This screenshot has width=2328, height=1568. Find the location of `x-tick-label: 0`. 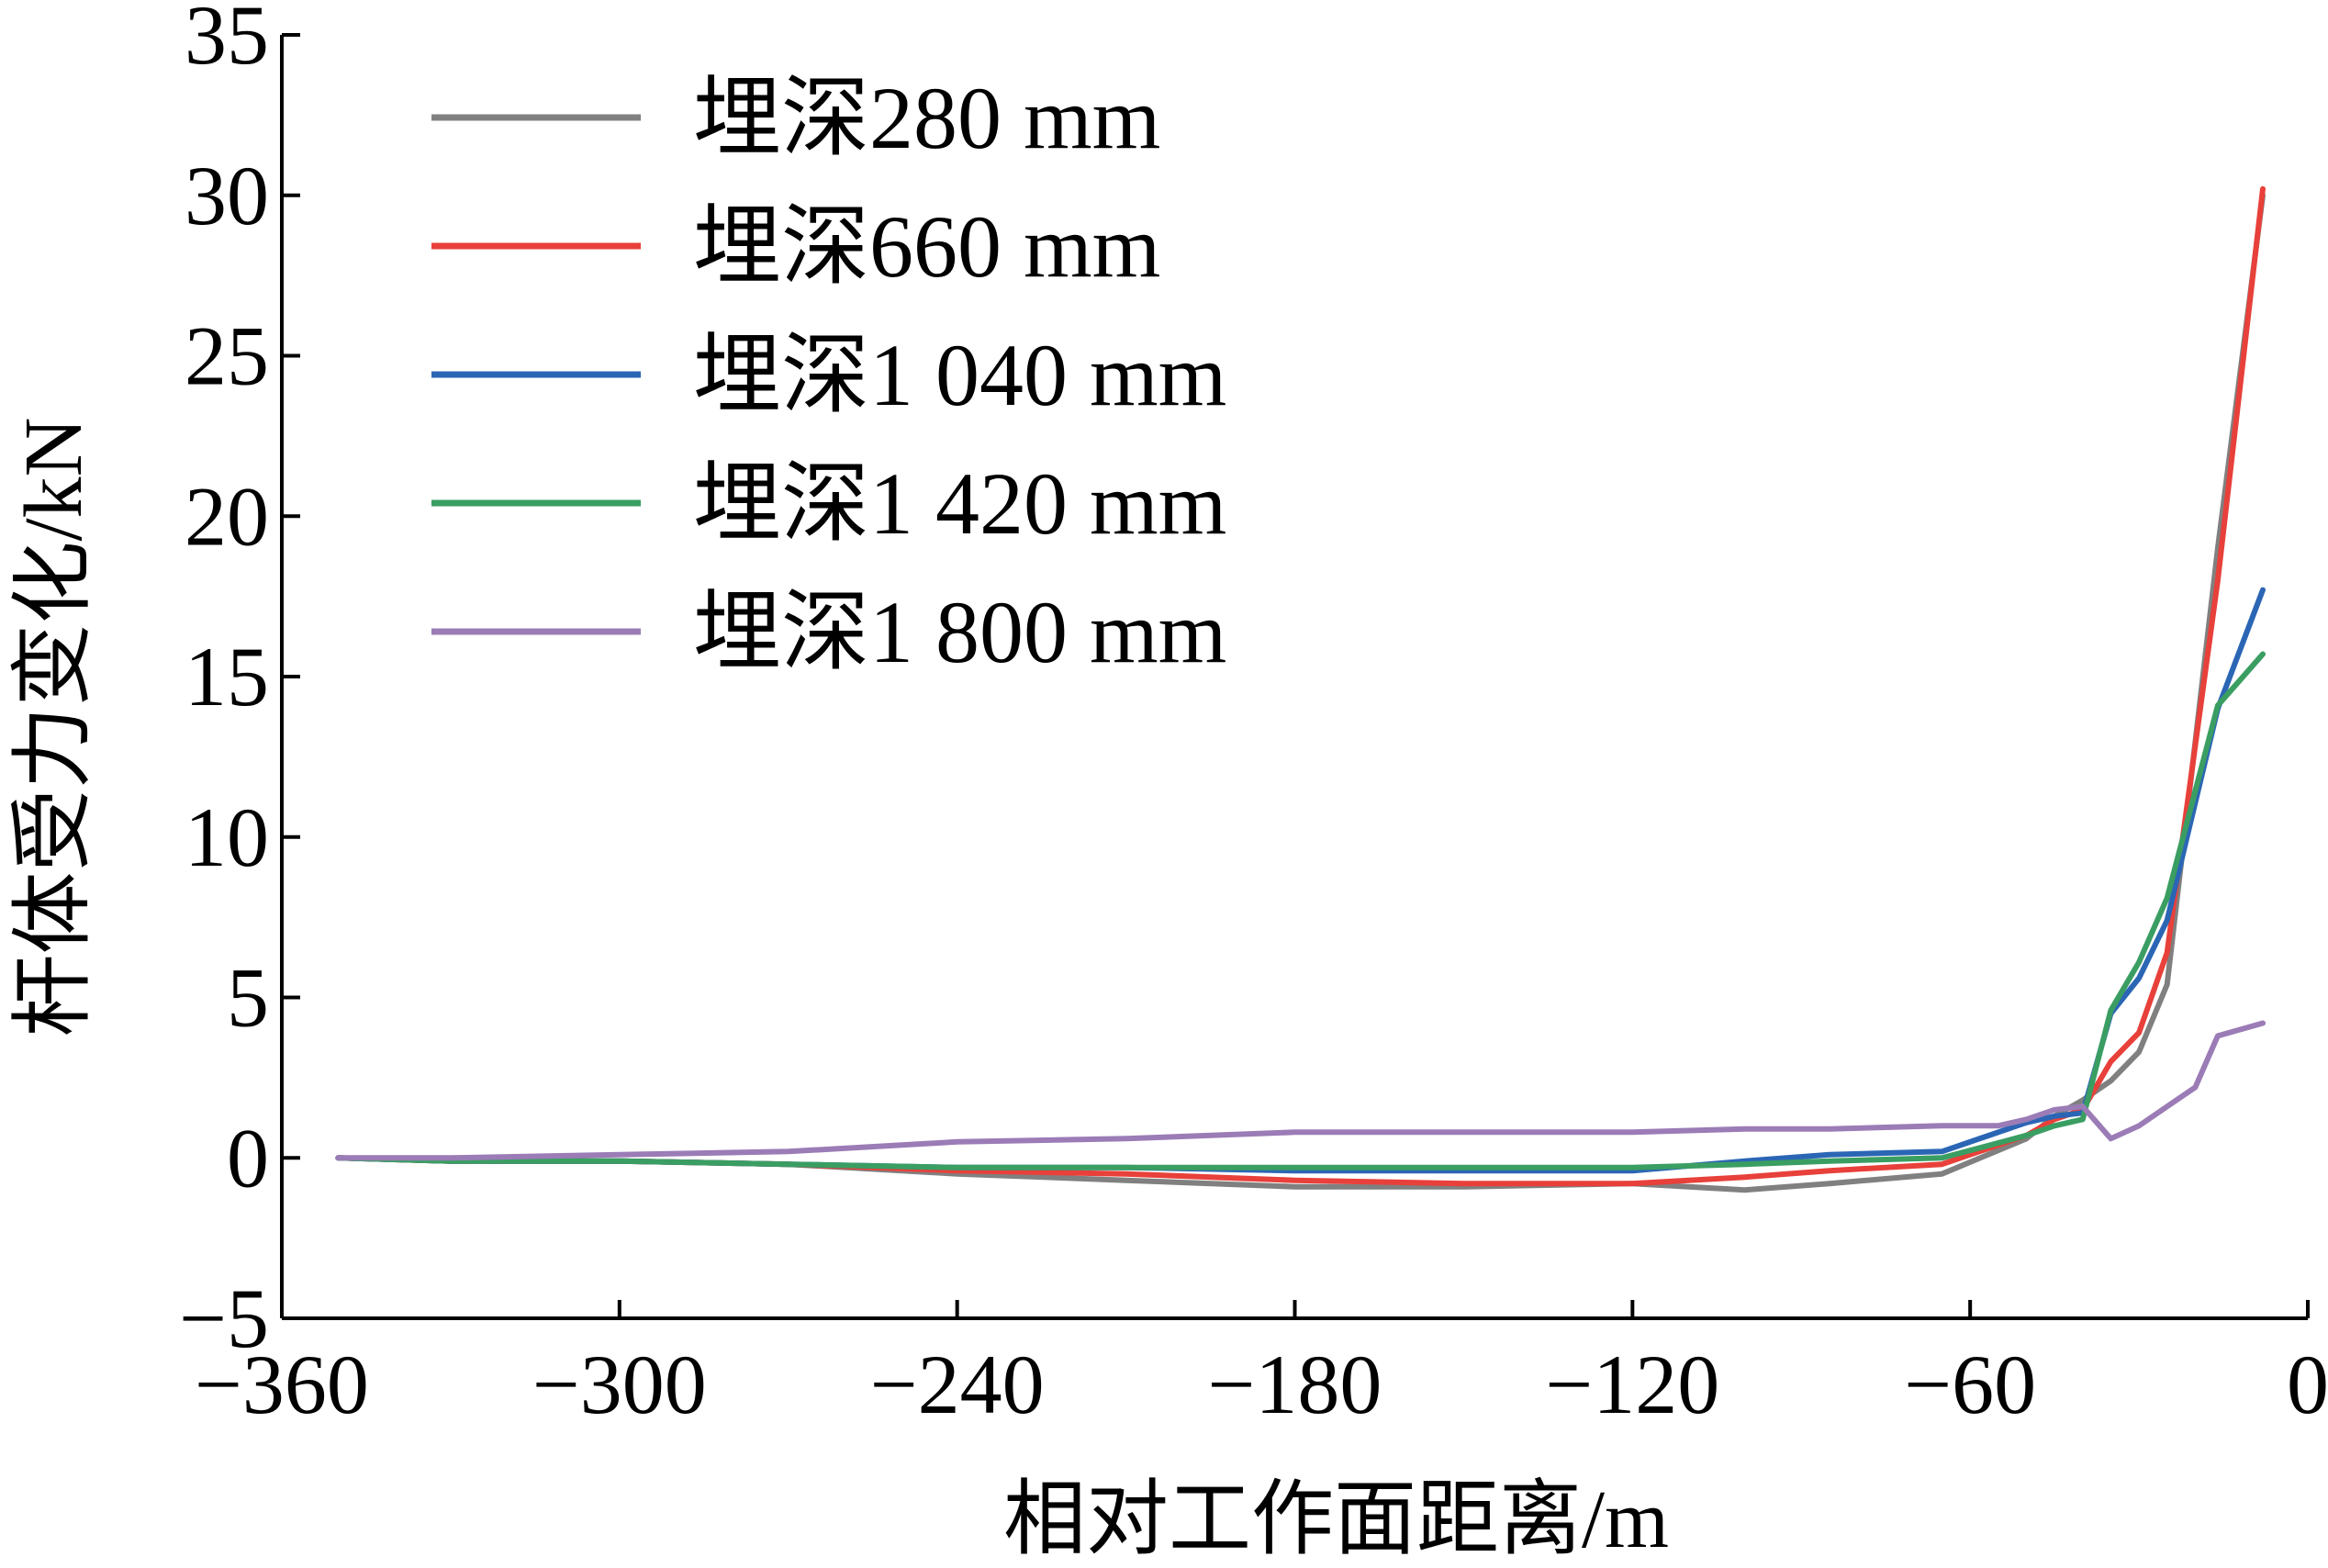

x-tick-label: 0 is located at coordinates (2307, 1384).